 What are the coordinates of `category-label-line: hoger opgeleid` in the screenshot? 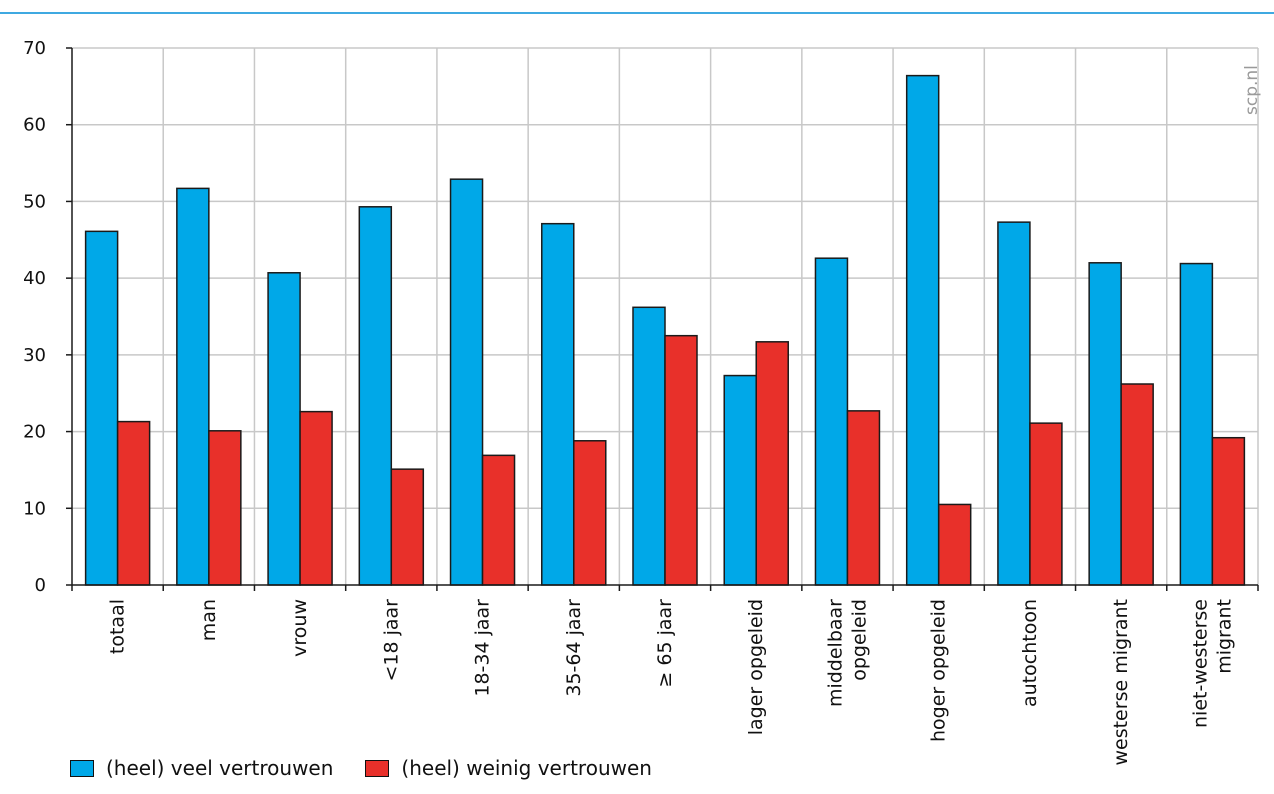 It's located at (939, 670).